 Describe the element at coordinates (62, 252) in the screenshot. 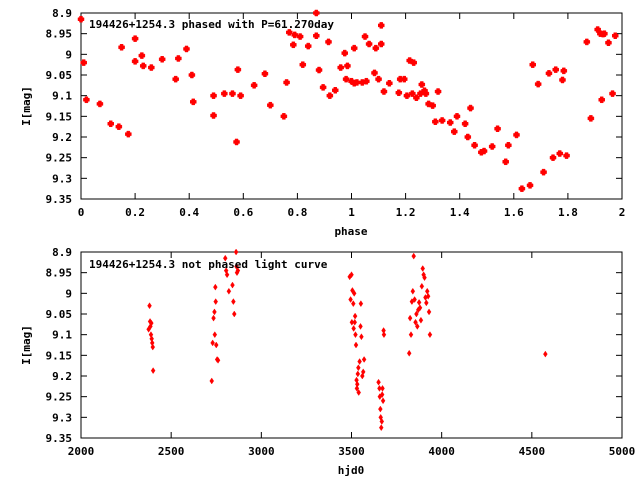

I see `unphased-y-tick-label: 8.9` at that location.